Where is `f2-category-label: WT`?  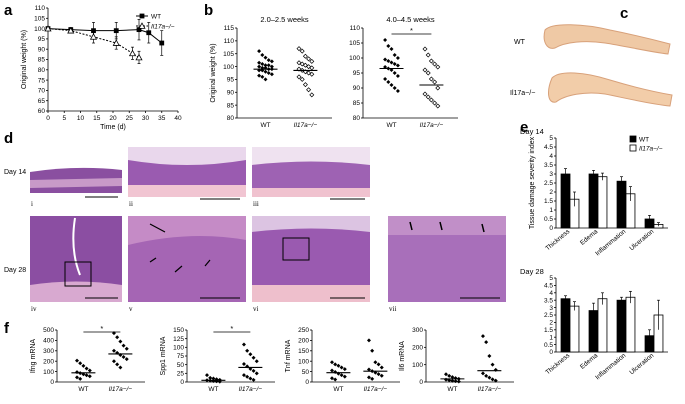
f2-category-label: WT is located at coordinates (213, 389).